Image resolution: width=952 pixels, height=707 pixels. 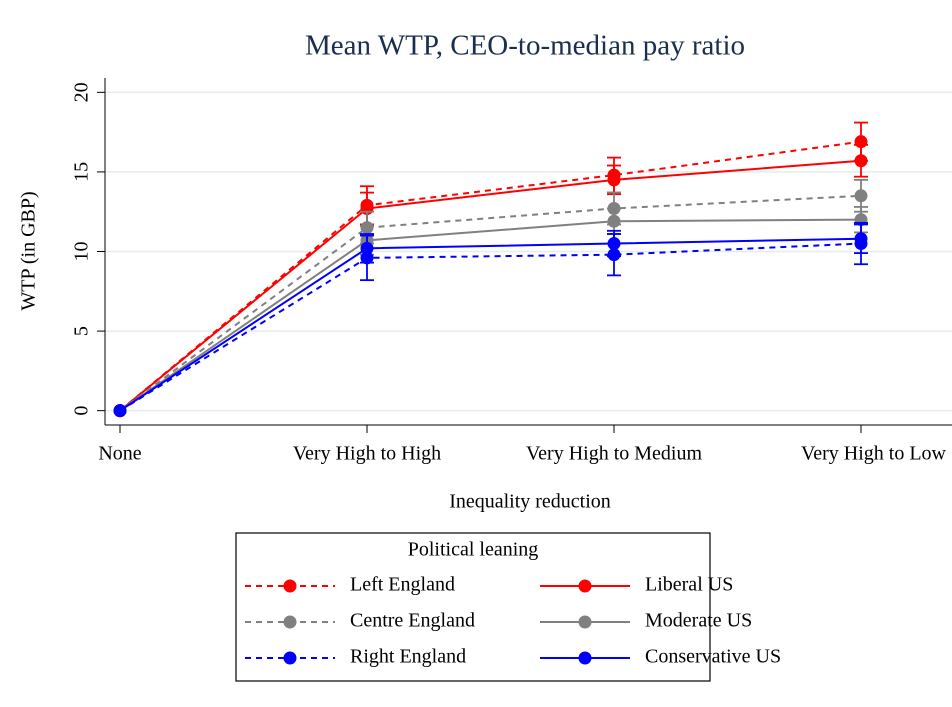 What do you see at coordinates (82, 92) in the screenshot?
I see `y-tick-label: 20` at bounding box center [82, 92].